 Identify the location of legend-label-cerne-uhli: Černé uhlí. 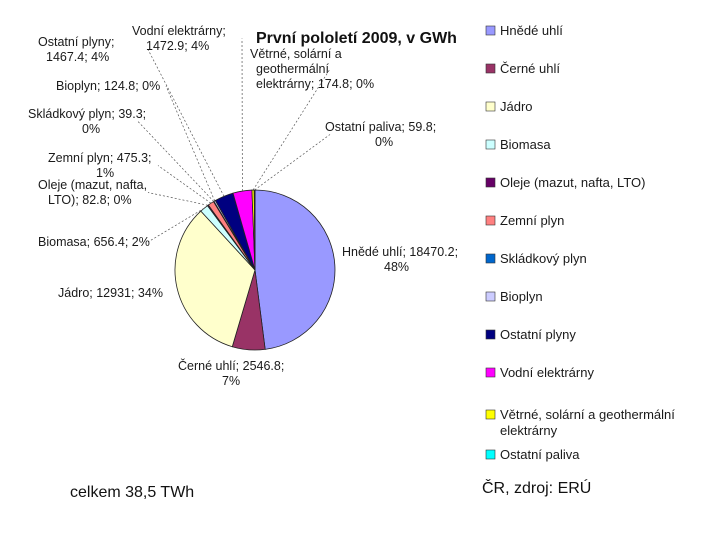
(530, 68).